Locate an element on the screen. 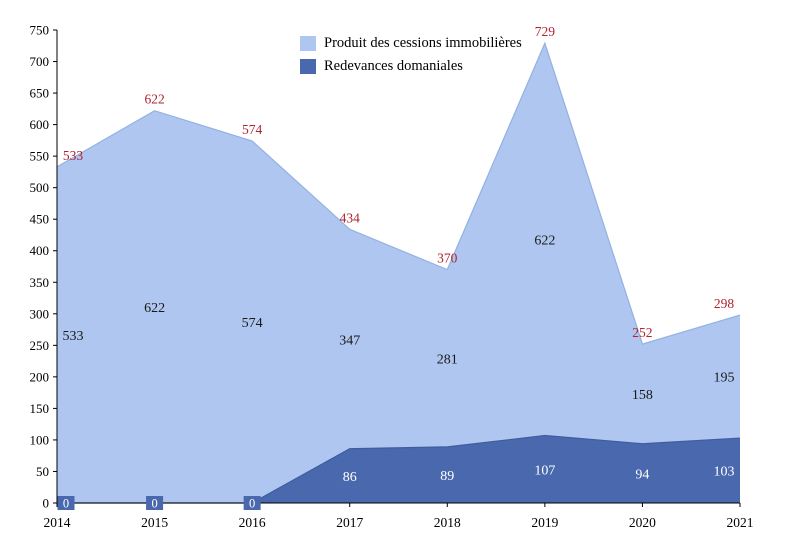 This screenshot has height=554, width=793. y-tick-label: 650 is located at coordinates (40, 93).